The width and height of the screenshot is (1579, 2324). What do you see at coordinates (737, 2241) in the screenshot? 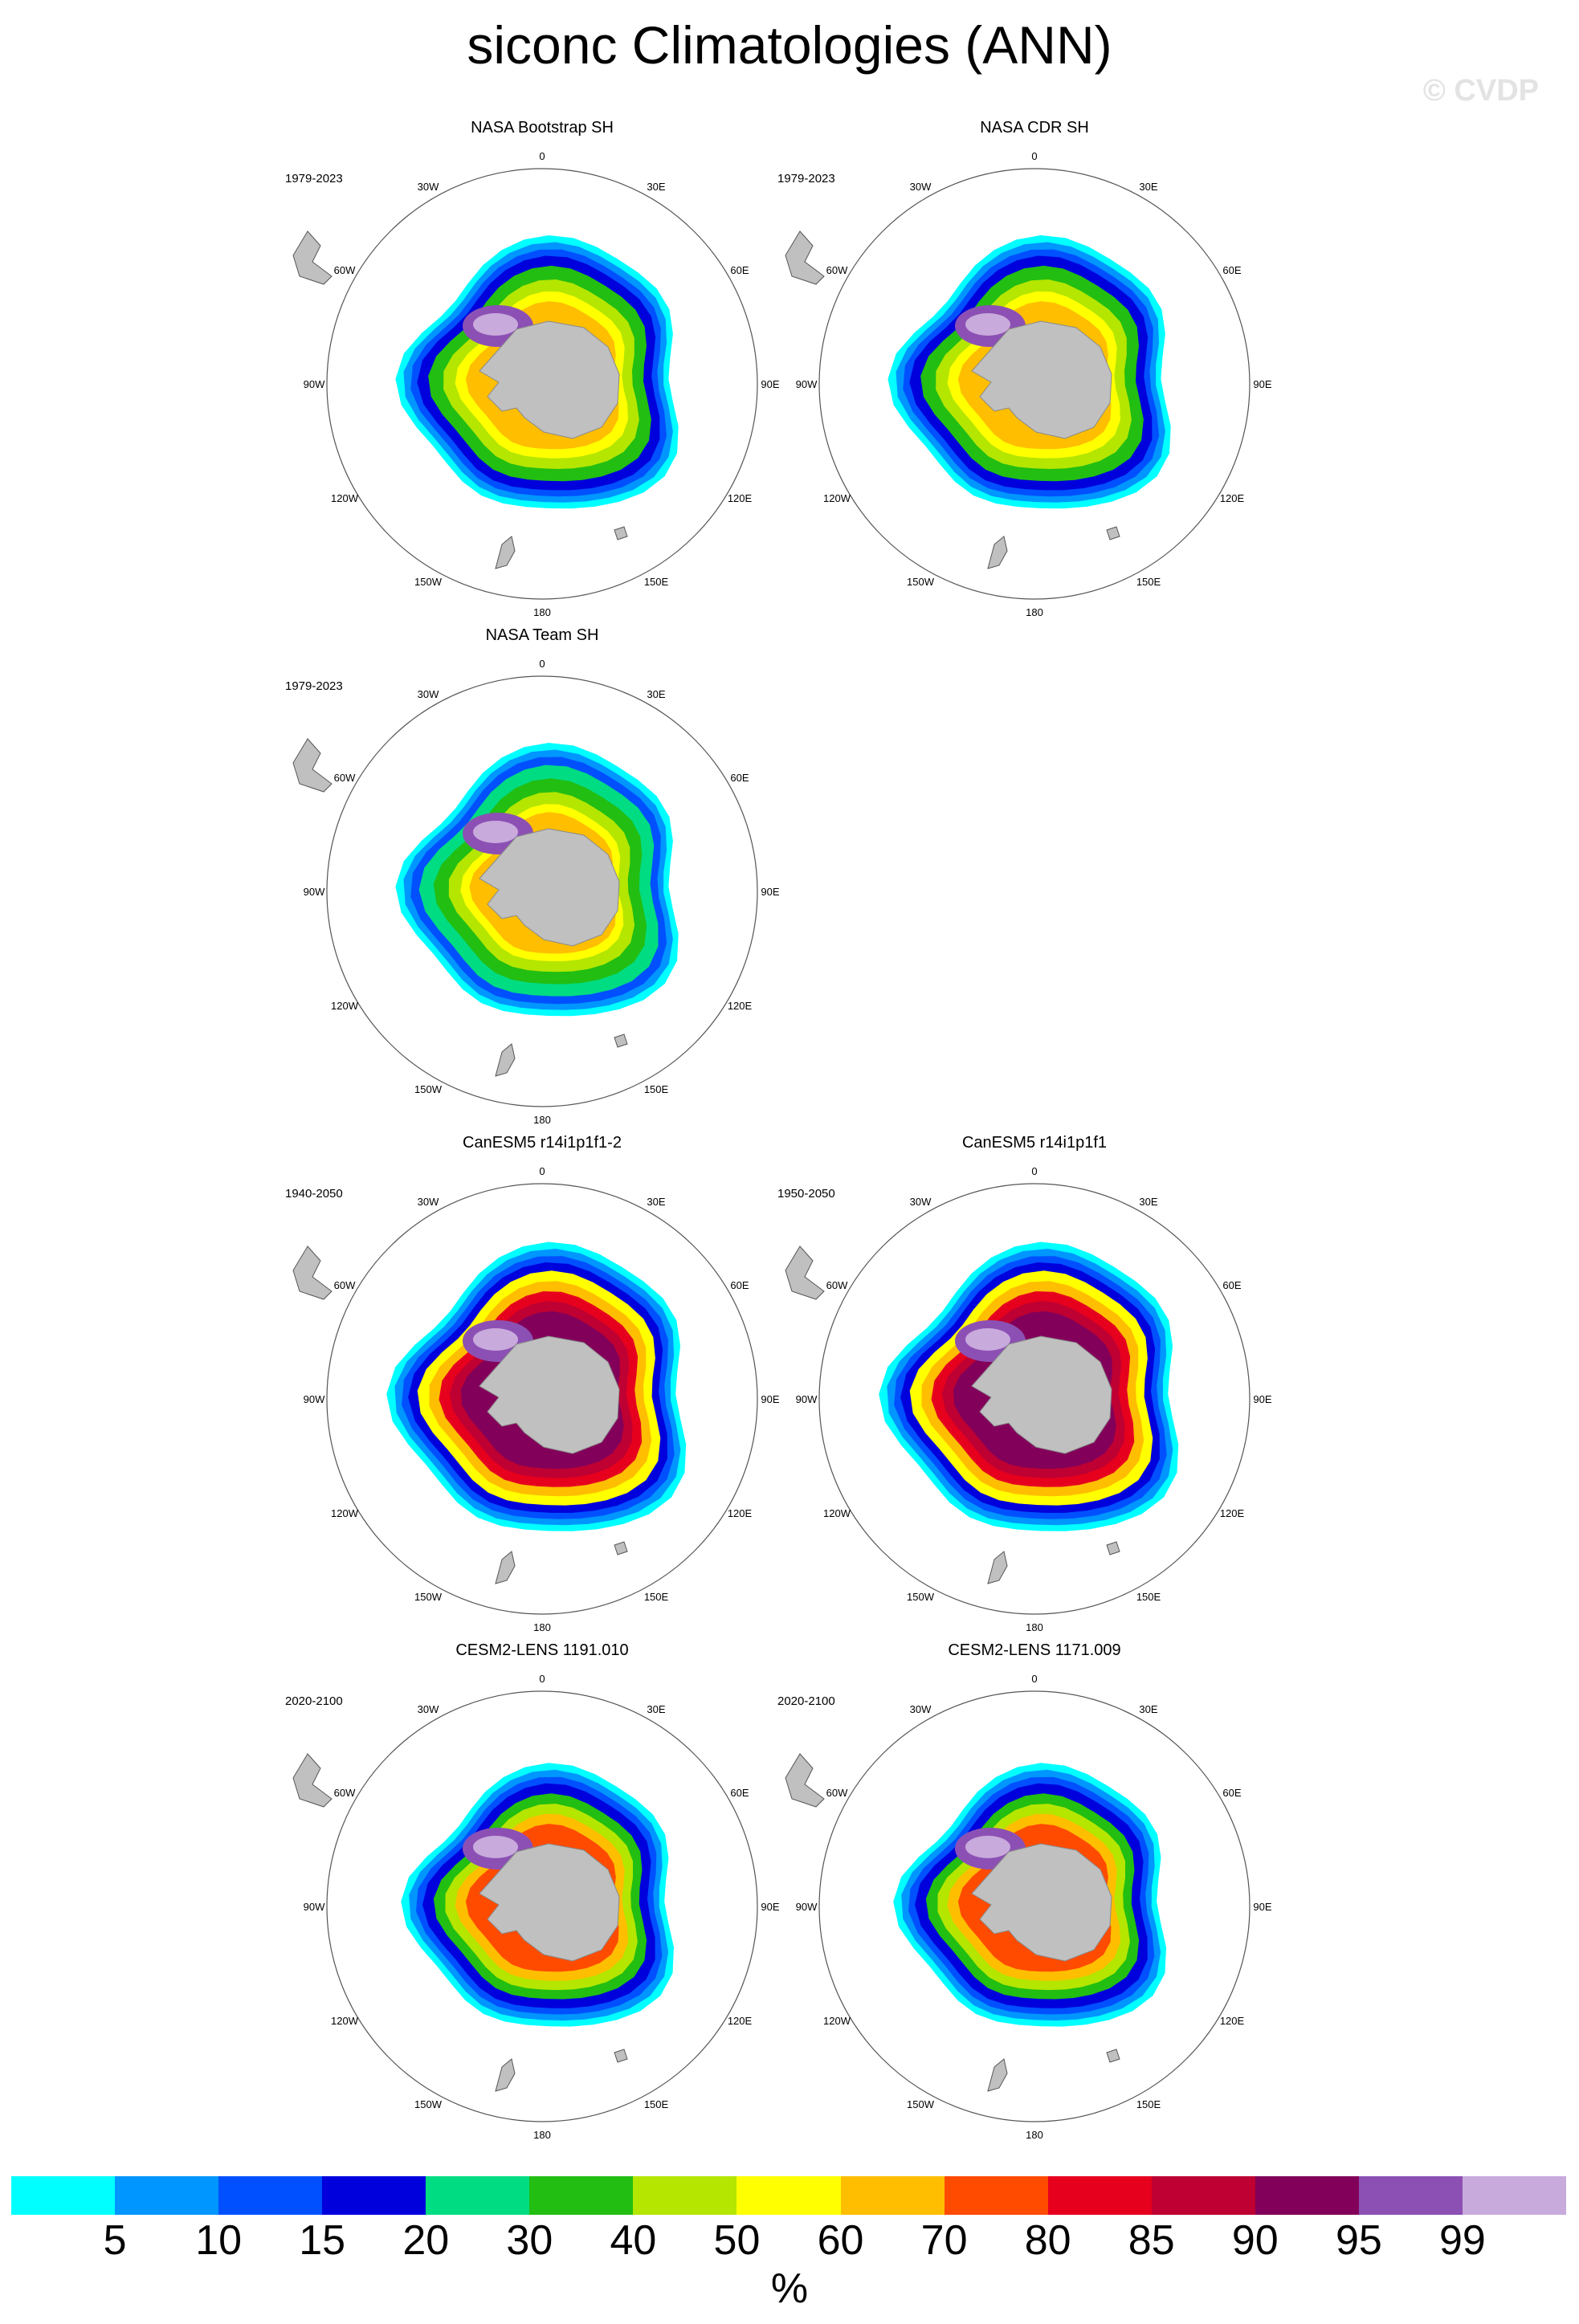
I see `colorbar-tick-label: 50` at bounding box center [737, 2241].